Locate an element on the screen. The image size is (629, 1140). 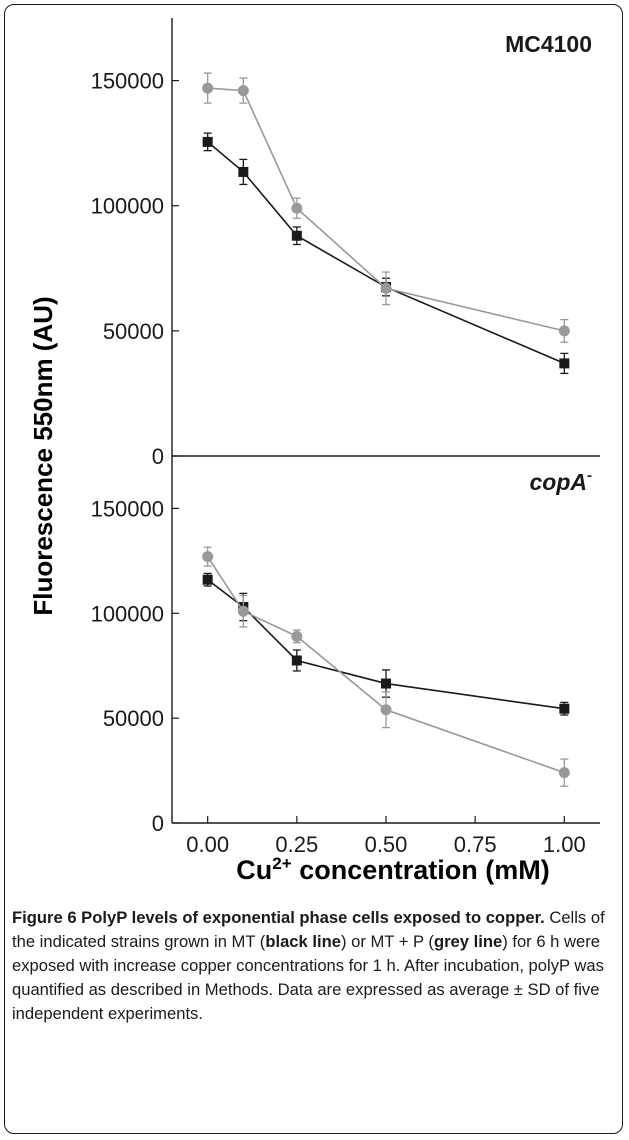
x-tick-label: 0.00 is located at coordinates (207, 844).